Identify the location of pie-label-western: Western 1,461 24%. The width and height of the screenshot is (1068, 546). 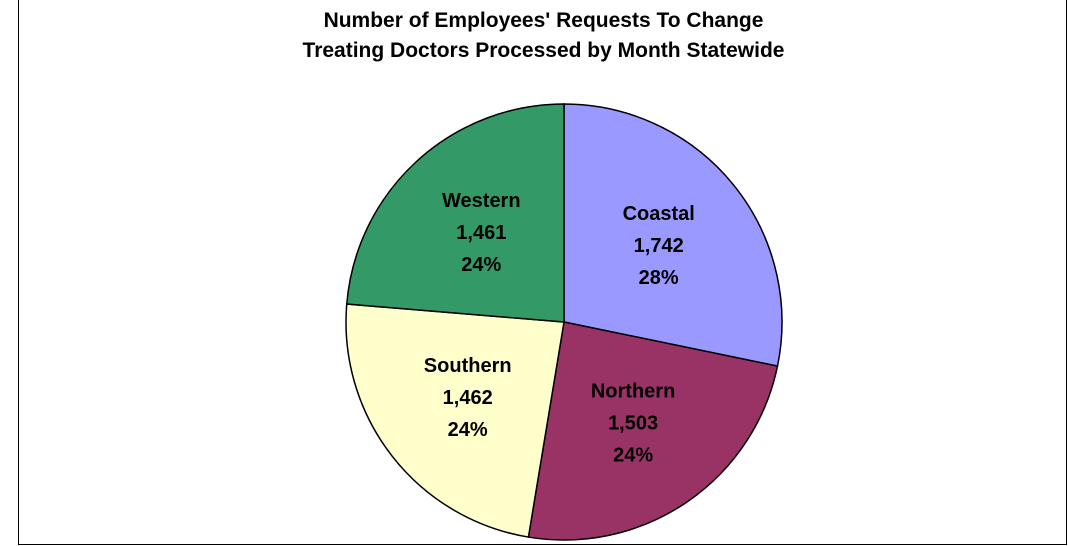
(481, 233).